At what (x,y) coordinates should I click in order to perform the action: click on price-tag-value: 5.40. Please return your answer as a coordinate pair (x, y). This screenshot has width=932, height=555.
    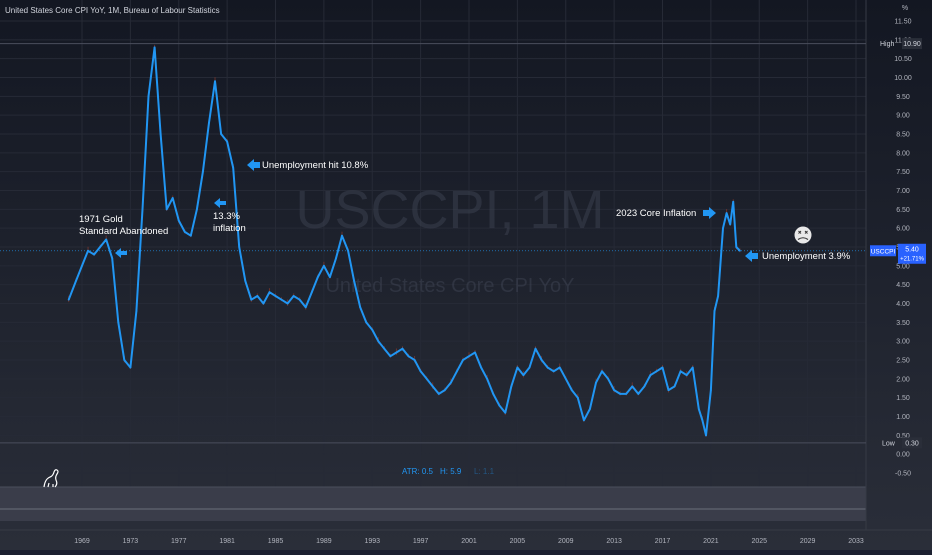
    Looking at the image, I should click on (912, 249).